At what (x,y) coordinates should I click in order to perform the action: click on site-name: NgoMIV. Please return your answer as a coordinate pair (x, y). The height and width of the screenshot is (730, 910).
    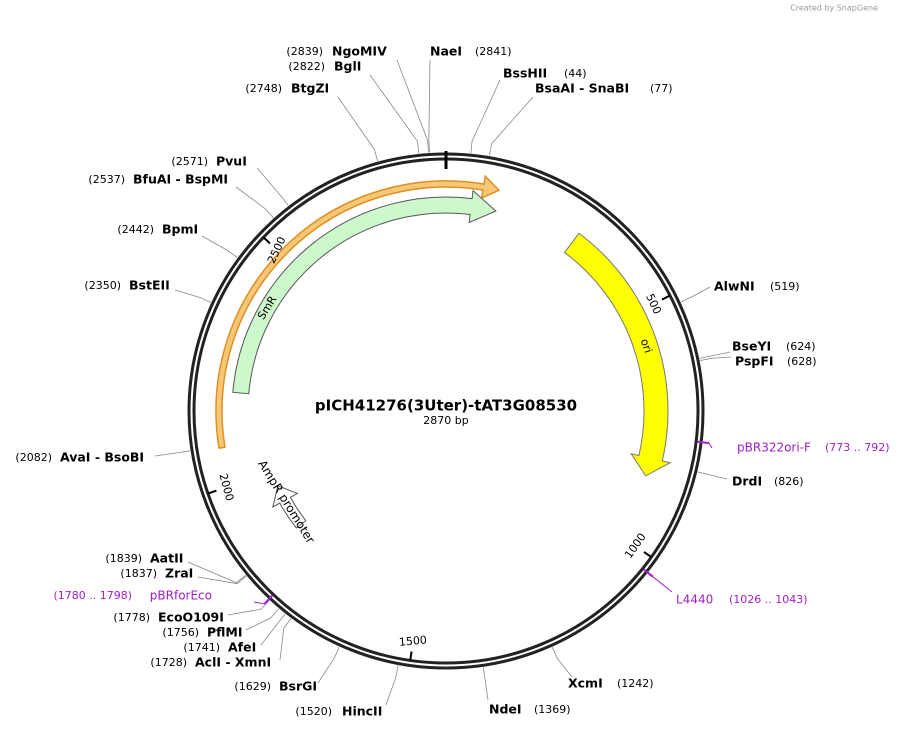
    Looking at the image, I should click on (359, 51).